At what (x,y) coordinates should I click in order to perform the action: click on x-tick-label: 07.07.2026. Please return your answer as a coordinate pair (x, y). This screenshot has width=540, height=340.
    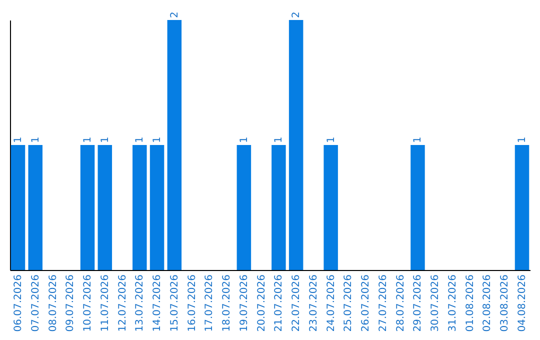
    Looking at the image, I should click on (36, 303).